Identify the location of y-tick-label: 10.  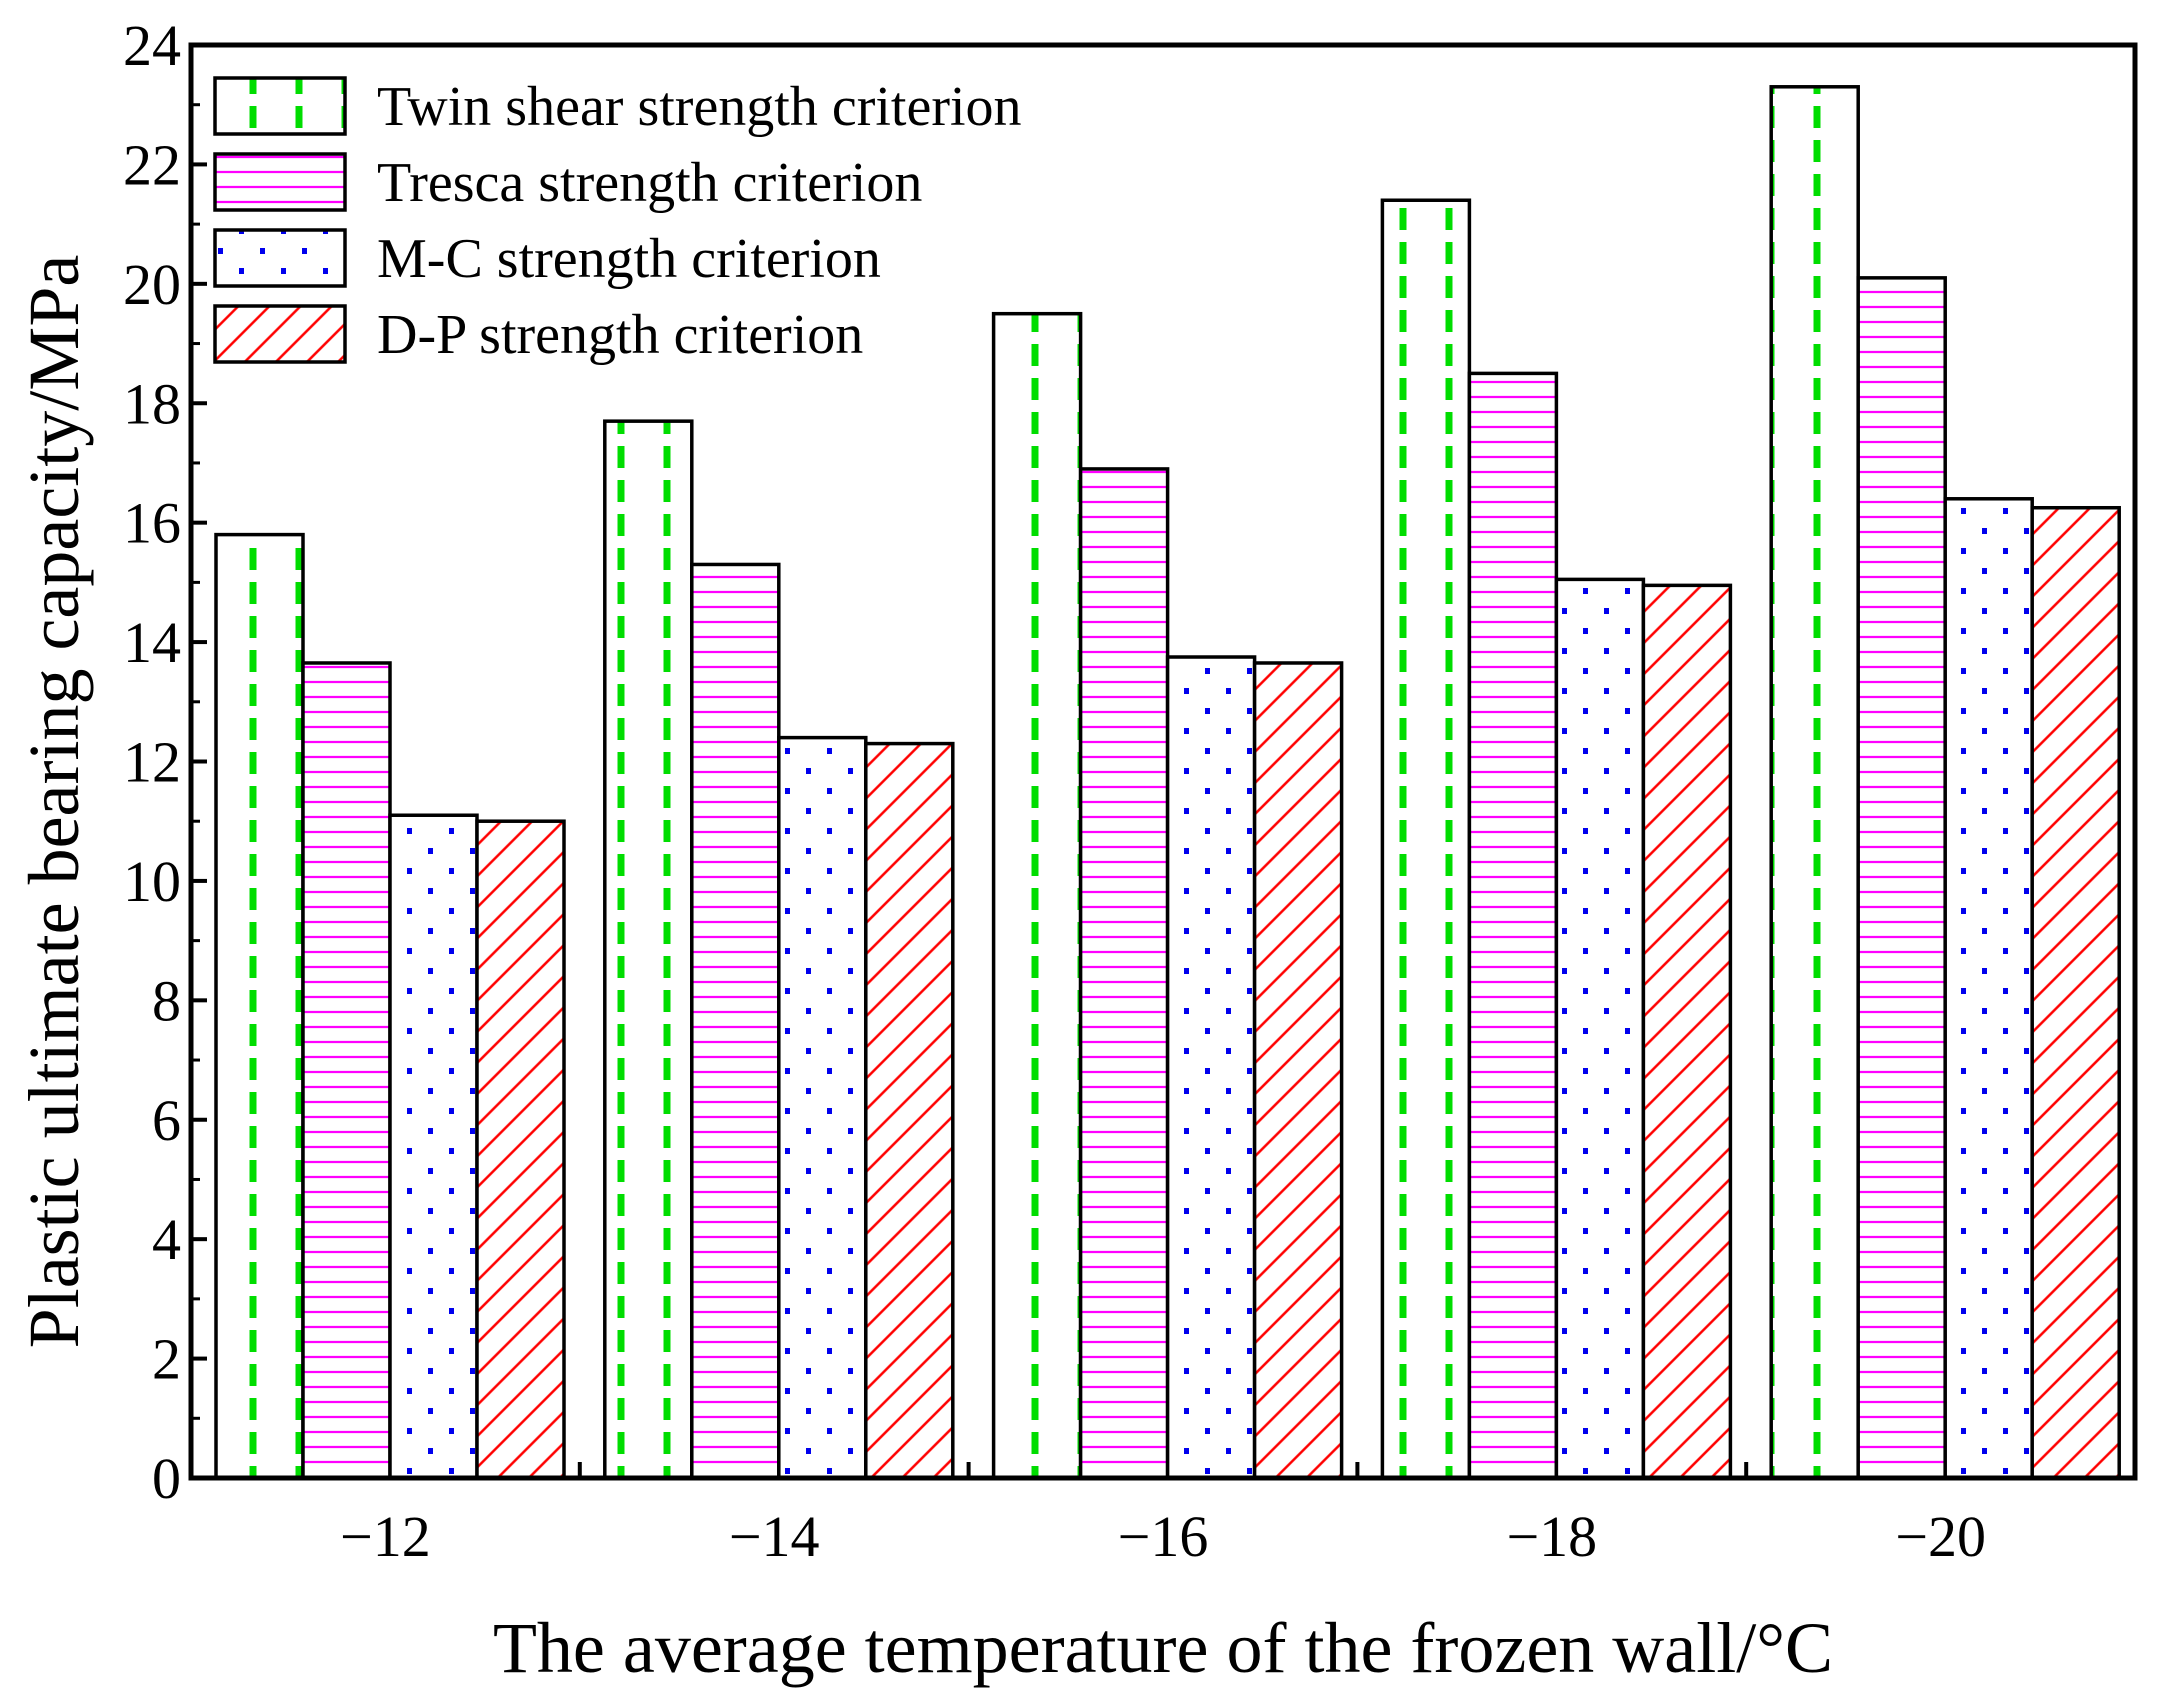
(152, 881).